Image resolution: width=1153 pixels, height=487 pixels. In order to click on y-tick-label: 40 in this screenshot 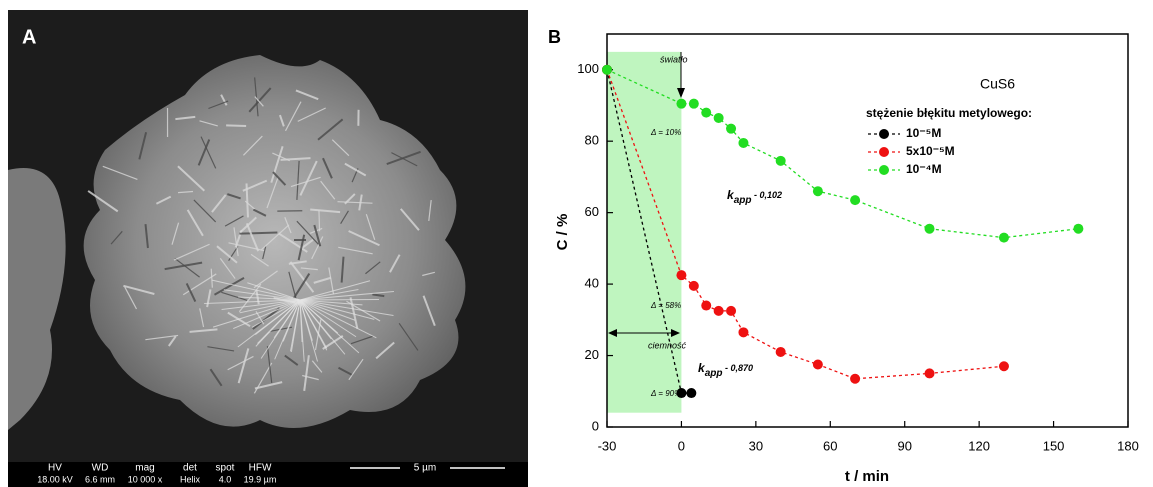, I will do `click(592, 283)`.